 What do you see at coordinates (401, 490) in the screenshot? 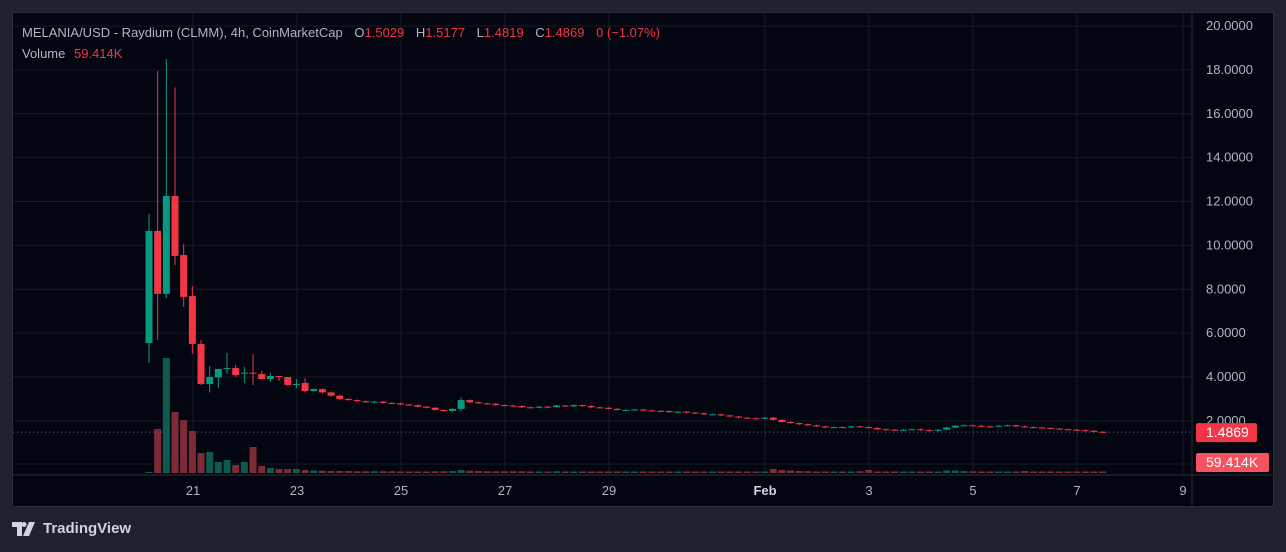
I see `time-tick-label: 25` at bounding box center [401, 490].